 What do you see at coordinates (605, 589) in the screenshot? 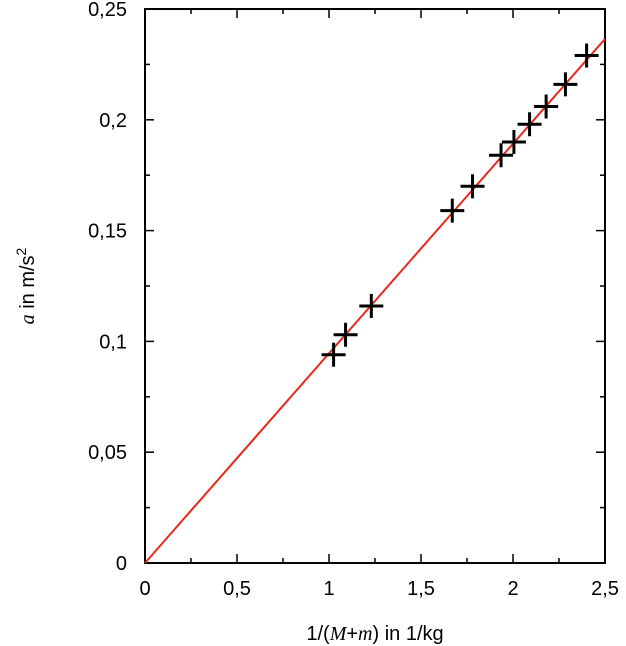
I see `x-tick-label: 2,5` at bounding box center [605, 589].